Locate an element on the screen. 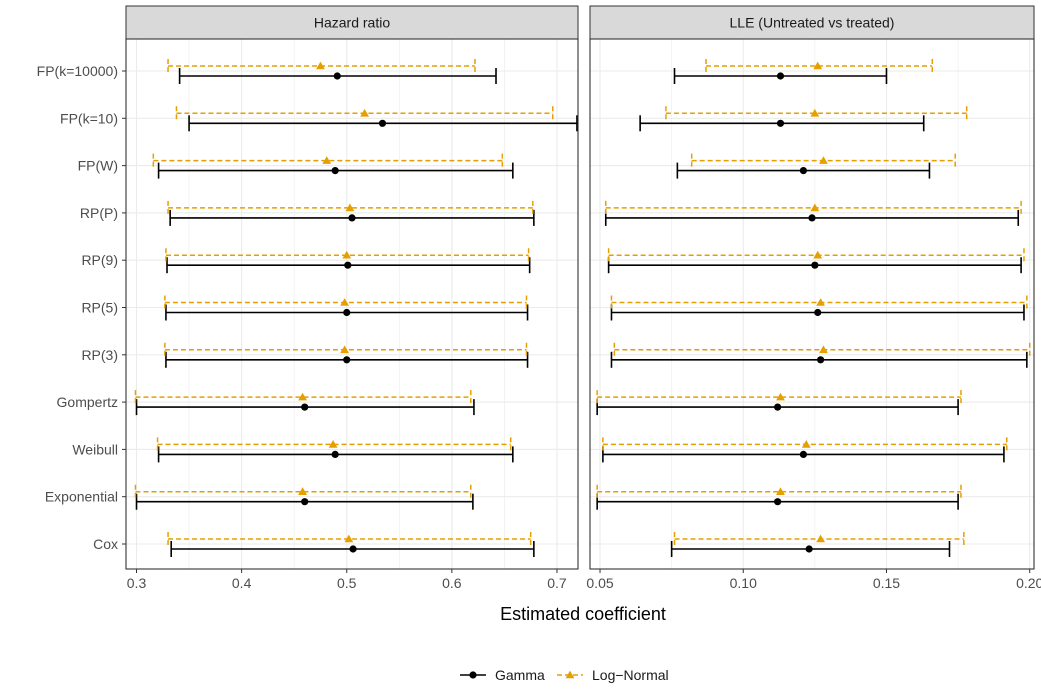 The width and height of the screenshot is (1041, 694). legend-label: Gamma is located at coordinates (520, 675).